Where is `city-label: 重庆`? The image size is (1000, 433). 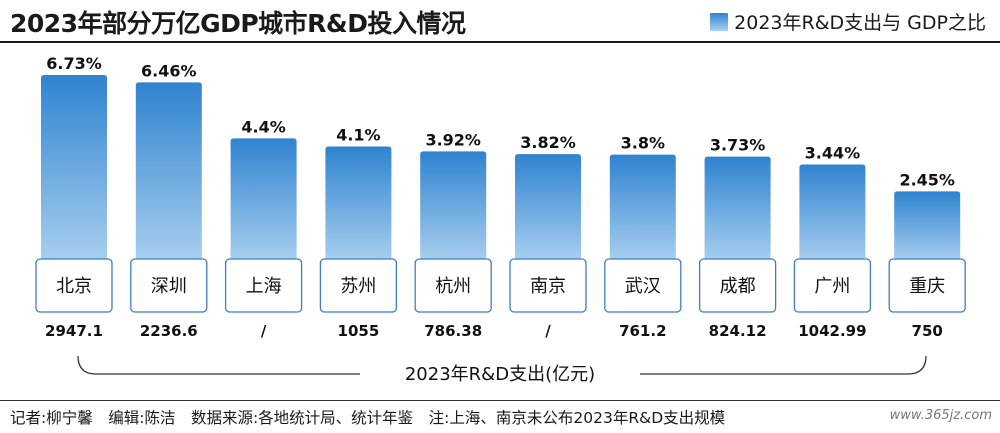 city-label: 重庆 is located at coordinates (927, 286).